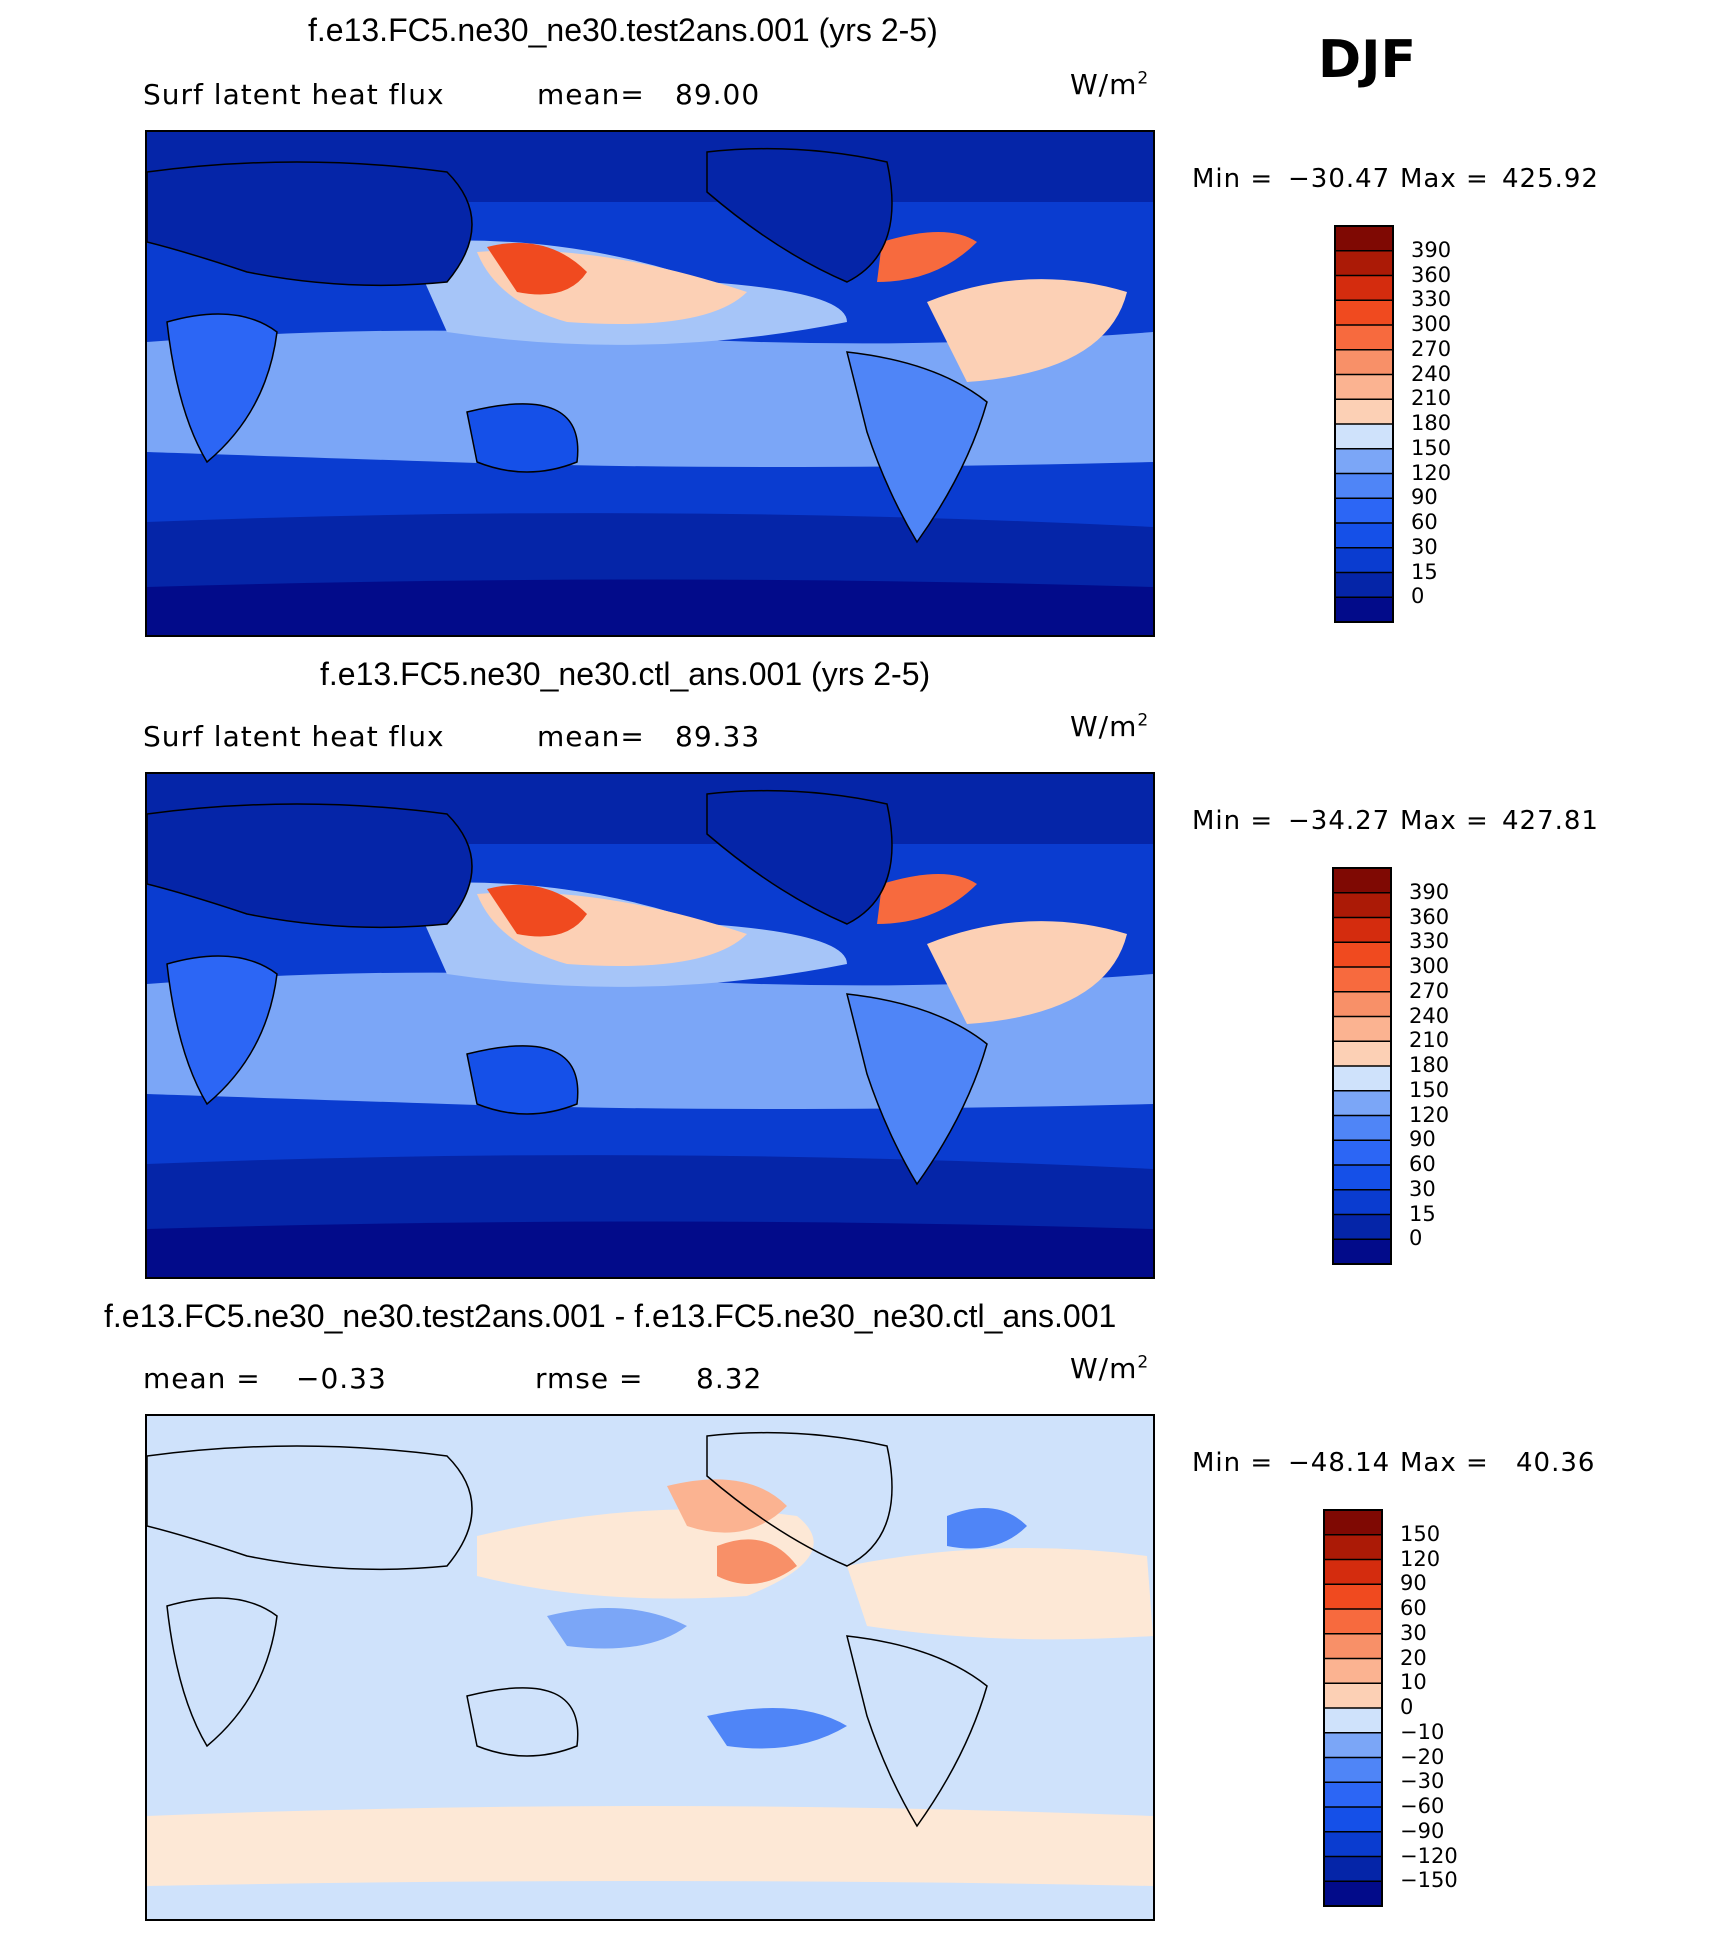 The height and width of the screenshot is (1936, 1710). What do you see at coordinates (1429, 916) in the screenshot?
I see `colorbar-level-label: 360` at bounding box center [1429, 916].